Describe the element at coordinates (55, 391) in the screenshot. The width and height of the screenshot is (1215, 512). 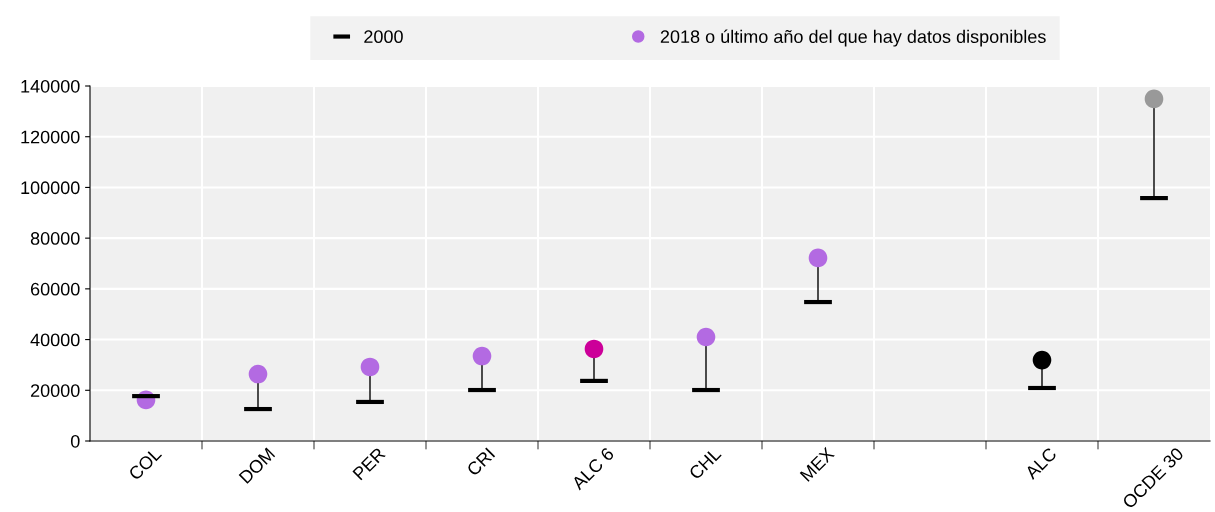
I see `y-tick-label: 20000` at that location.